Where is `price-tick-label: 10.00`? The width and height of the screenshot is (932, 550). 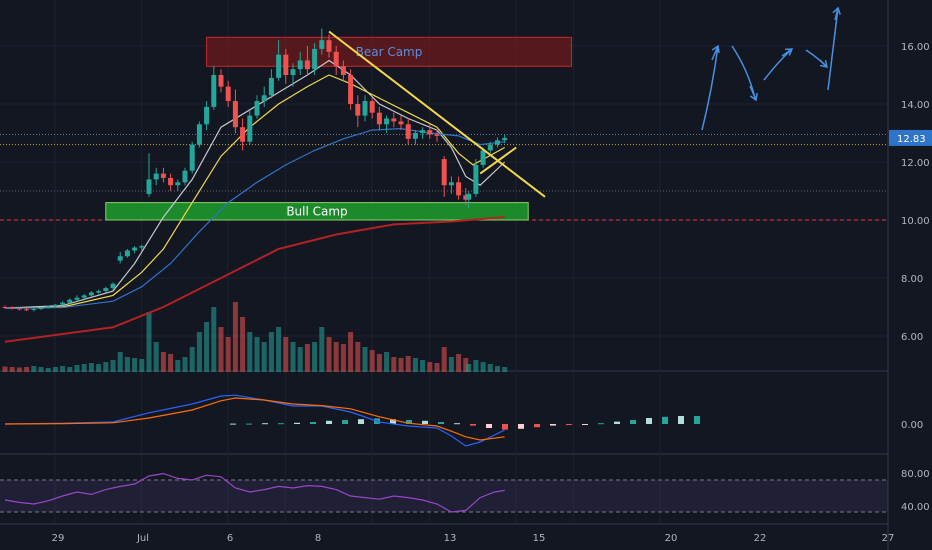 price-tick-label: 10.00 is located at coordinates (915, 221).